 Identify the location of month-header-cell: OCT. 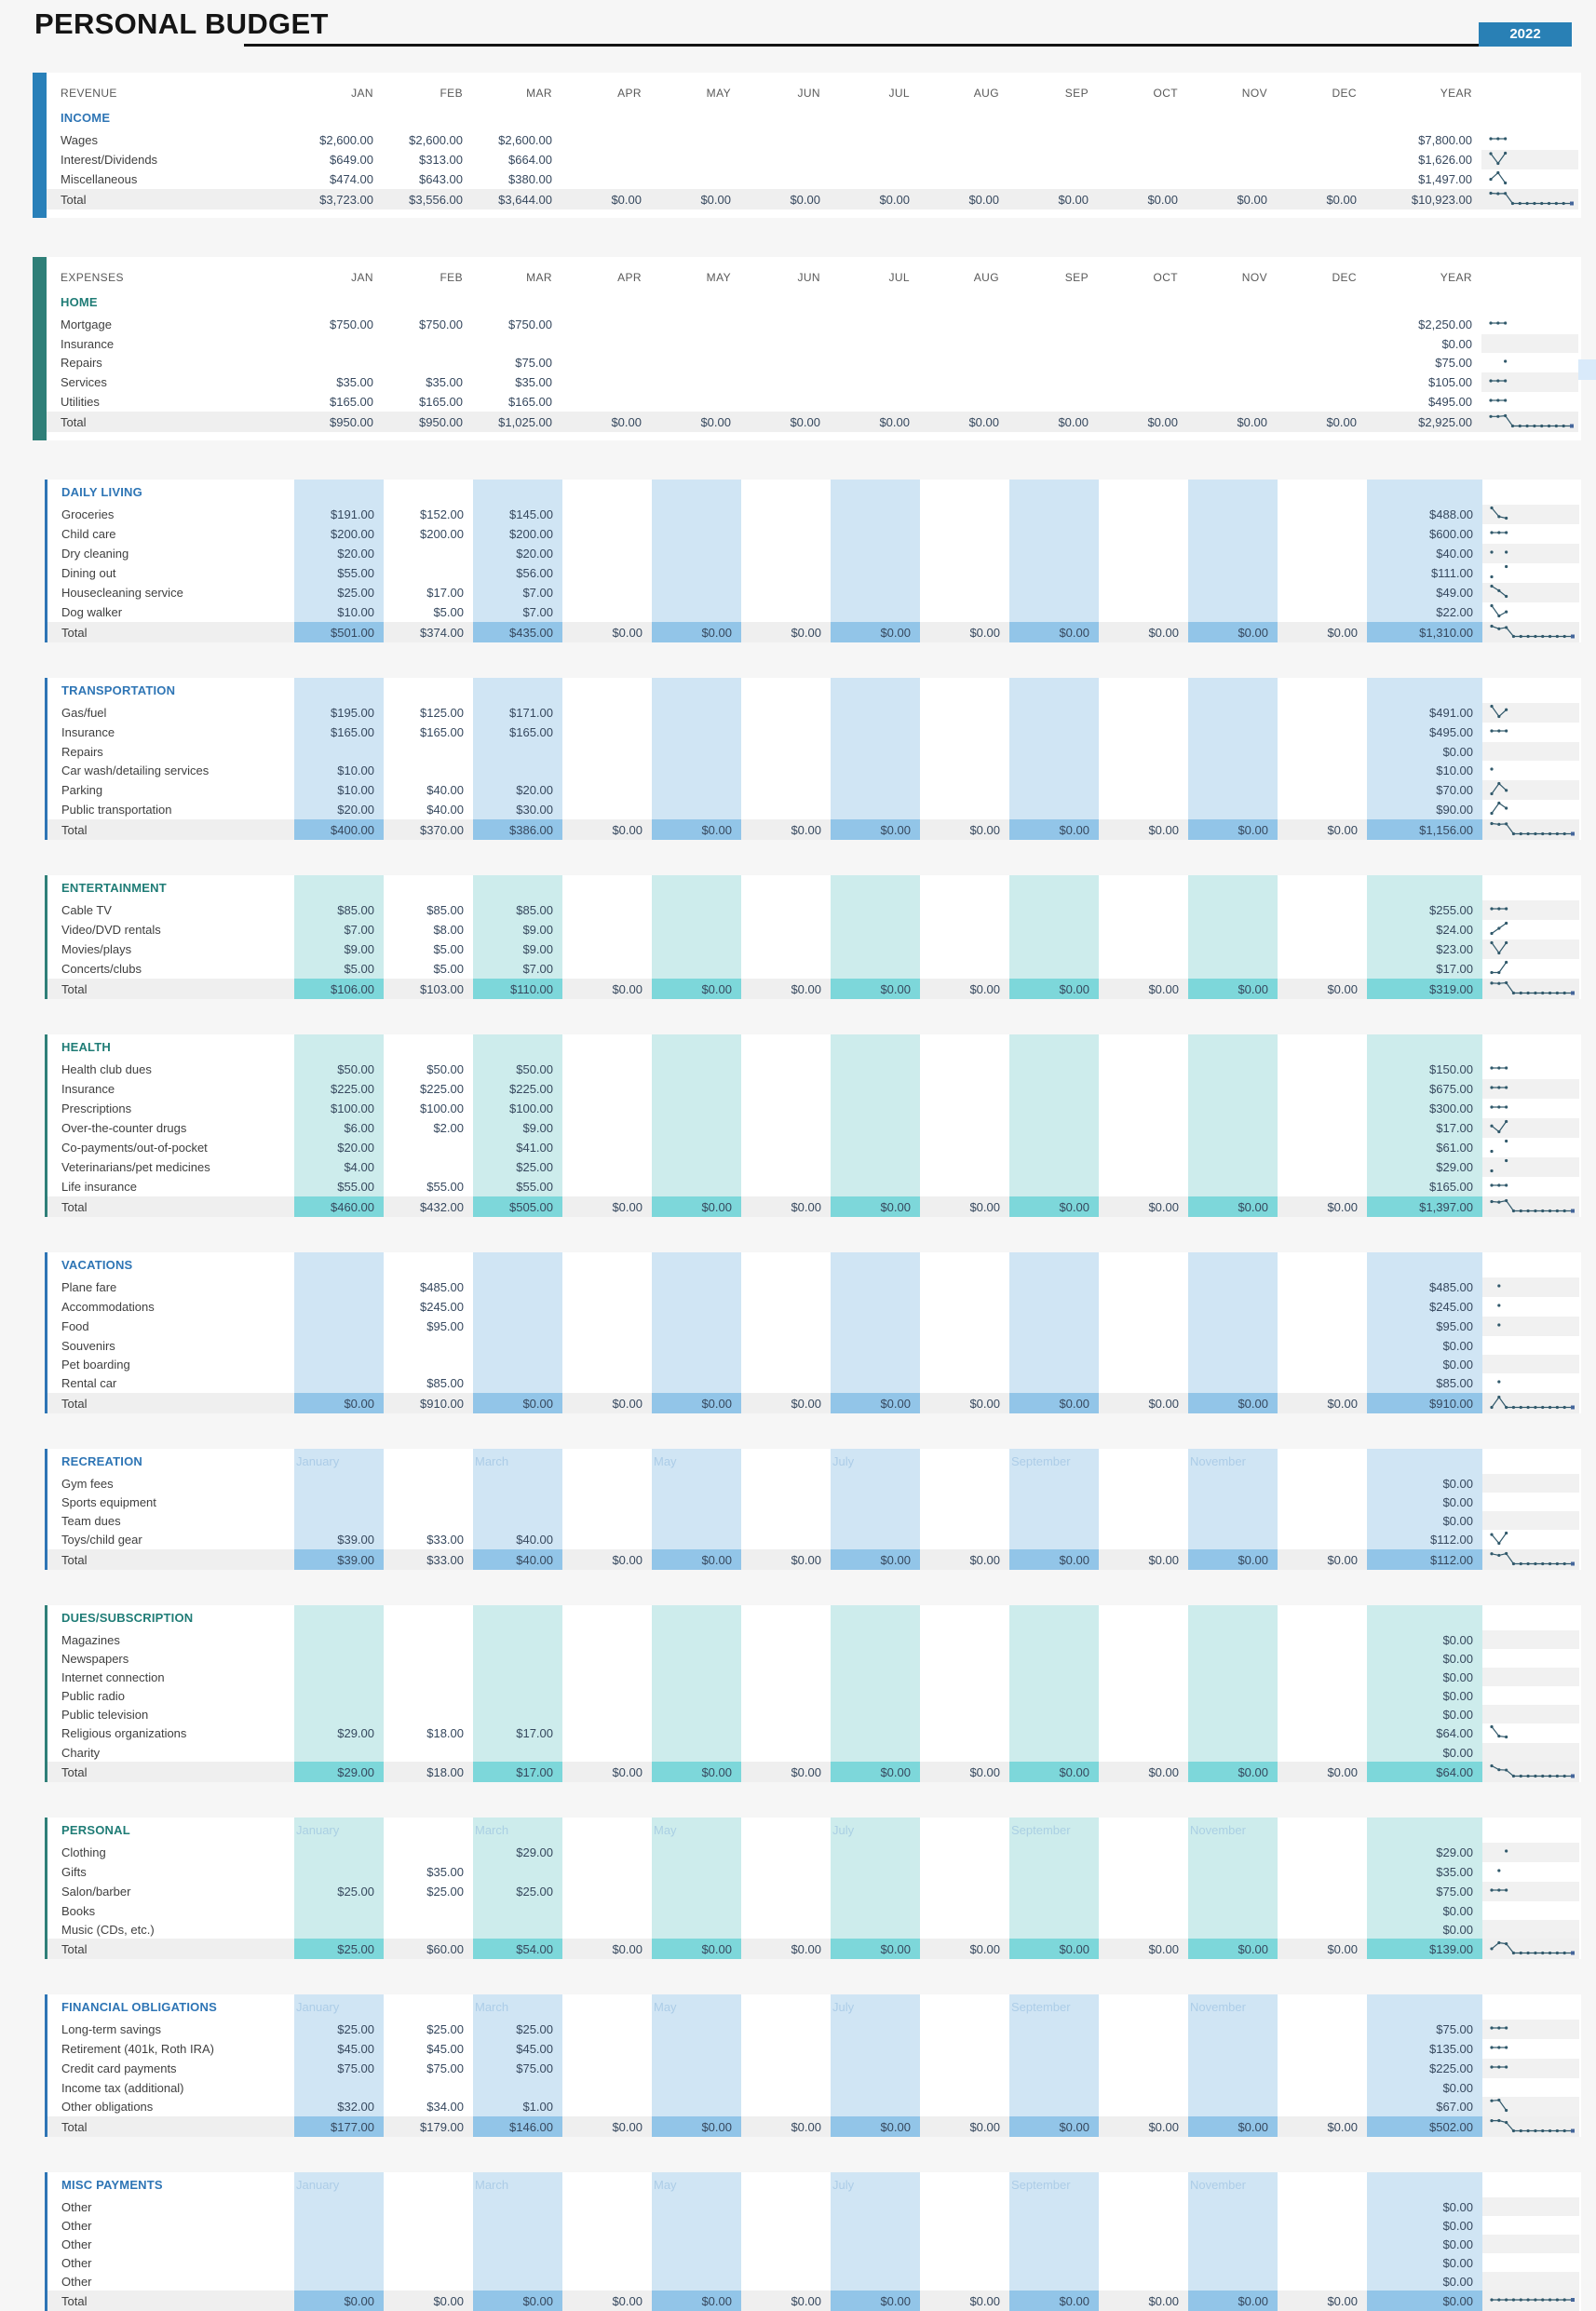
(1165, 93).